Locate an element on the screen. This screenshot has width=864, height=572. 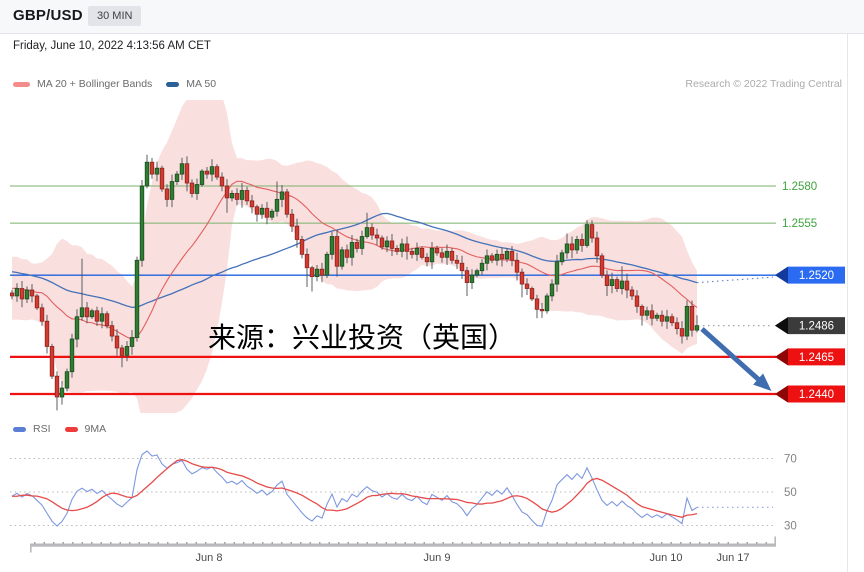
dotted-extensions-layer is located at coordinates (735, 301).